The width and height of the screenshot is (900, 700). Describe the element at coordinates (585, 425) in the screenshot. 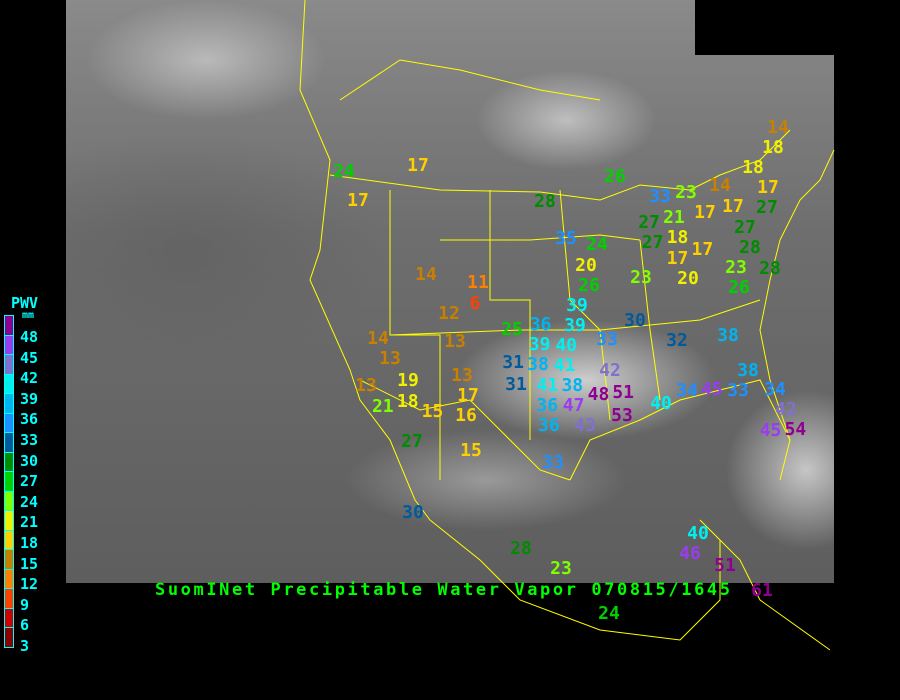

I see `pwv-station-value: 43` at that location.